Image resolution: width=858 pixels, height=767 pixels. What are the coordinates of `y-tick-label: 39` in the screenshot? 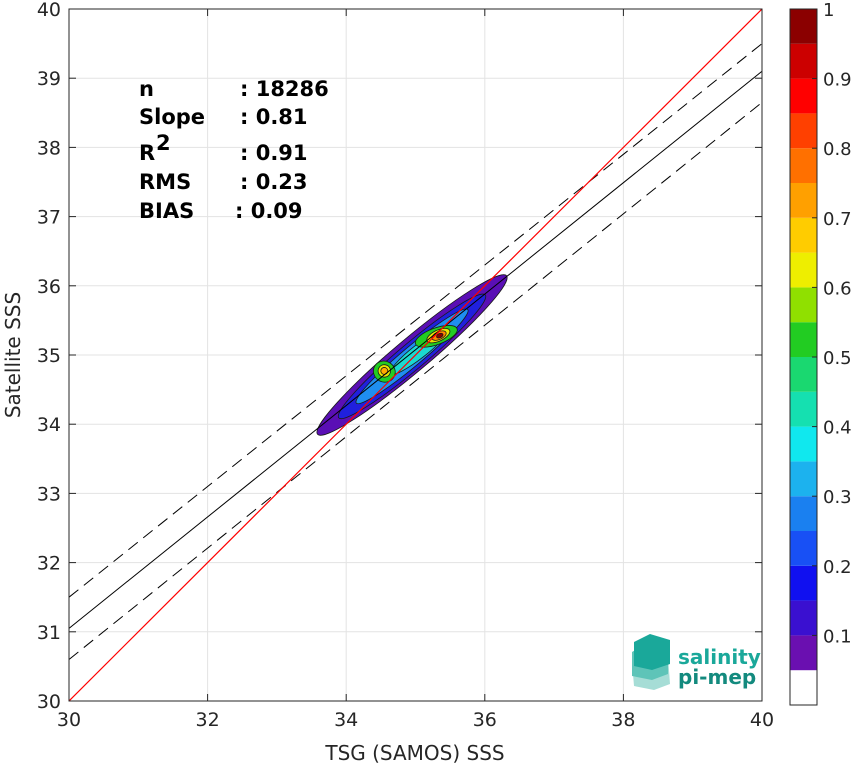 It's located at (49, 79).